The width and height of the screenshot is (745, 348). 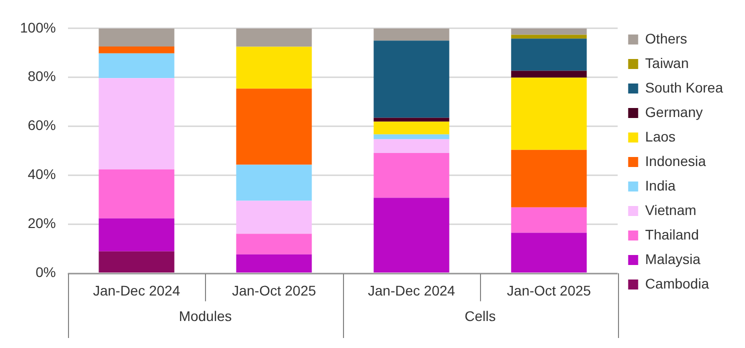 What do you see at coordinates (42, 76) in the screenshot?
I see `y-tick-label: 80%` at bounding box center [42, 76].